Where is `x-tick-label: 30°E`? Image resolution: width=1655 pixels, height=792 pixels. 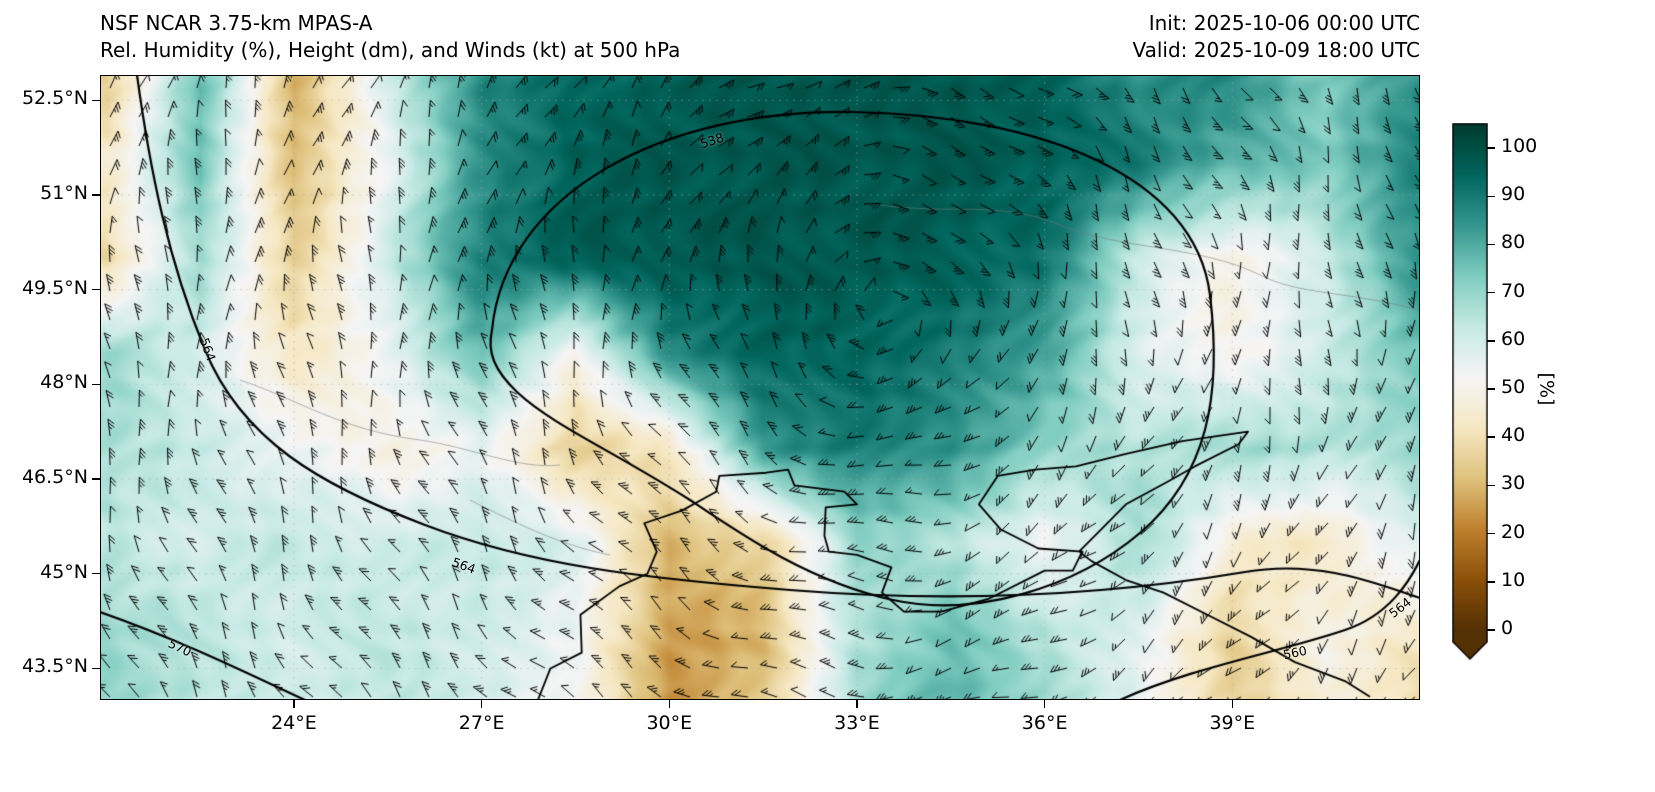
x-tick-label: 30°E is located at coordinates (669, 723).